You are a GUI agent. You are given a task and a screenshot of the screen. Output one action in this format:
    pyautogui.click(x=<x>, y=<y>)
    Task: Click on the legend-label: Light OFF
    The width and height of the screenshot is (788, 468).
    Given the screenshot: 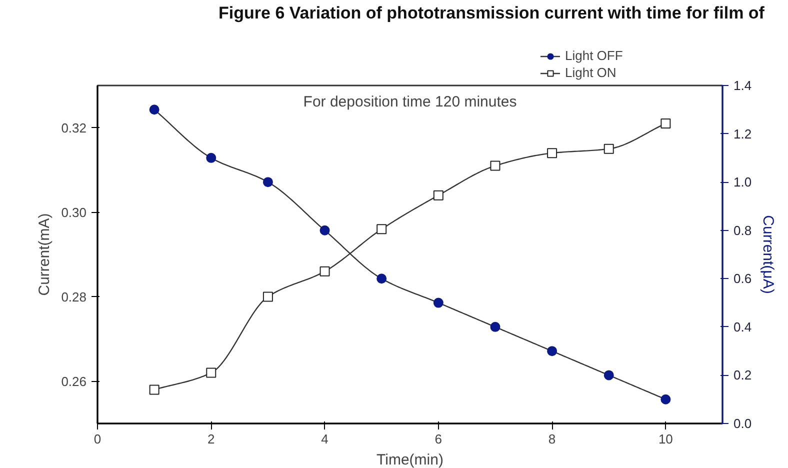 What is the action you would take?
    pyautogui.click(x=594, y=55)
    